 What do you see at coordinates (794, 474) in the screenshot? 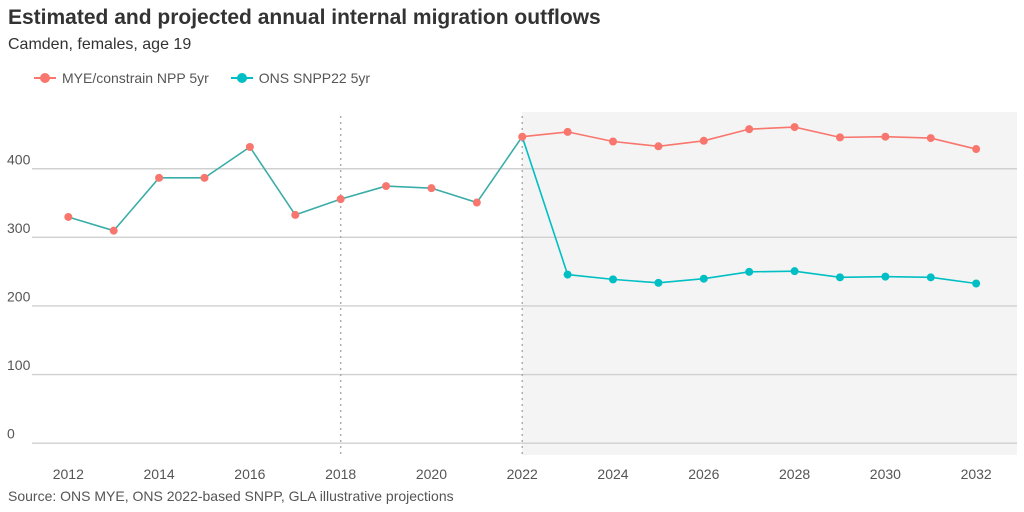
I see `x-tick-label-2028: 2028` at bounding box center [794, 474].